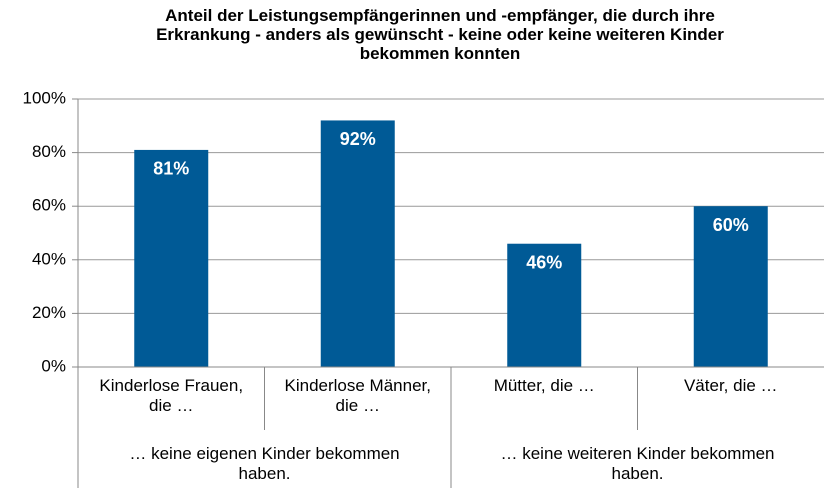 This screenshot has height=488, width=825. Describe the element at coordinates (44, 97) in the screenshot. I see `y-tick-label: 100%` at that location.